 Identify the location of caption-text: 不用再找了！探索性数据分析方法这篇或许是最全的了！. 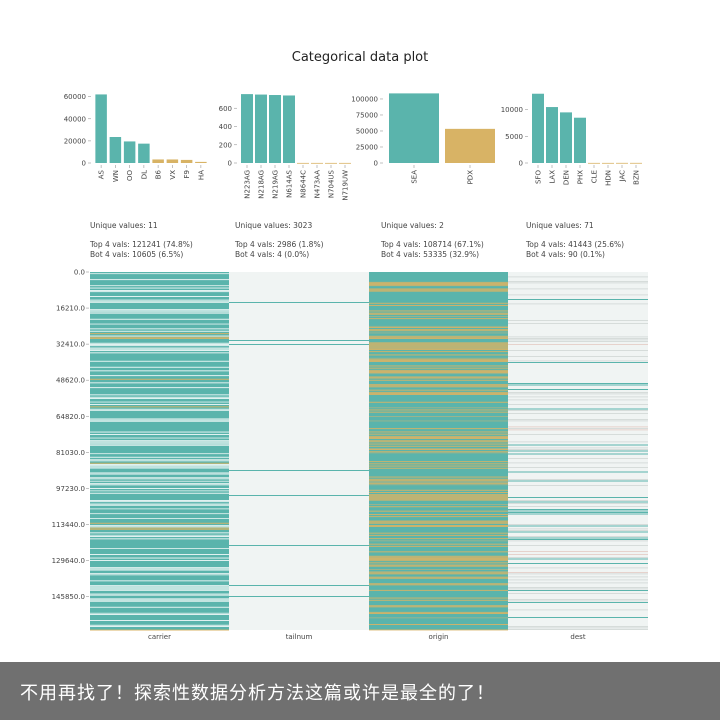
(257, 693).